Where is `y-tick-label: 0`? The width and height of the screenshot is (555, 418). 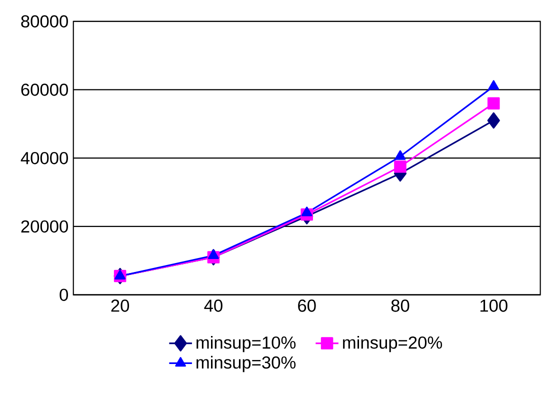
y-tick-label: 0 is located at coordinates (64, 295).